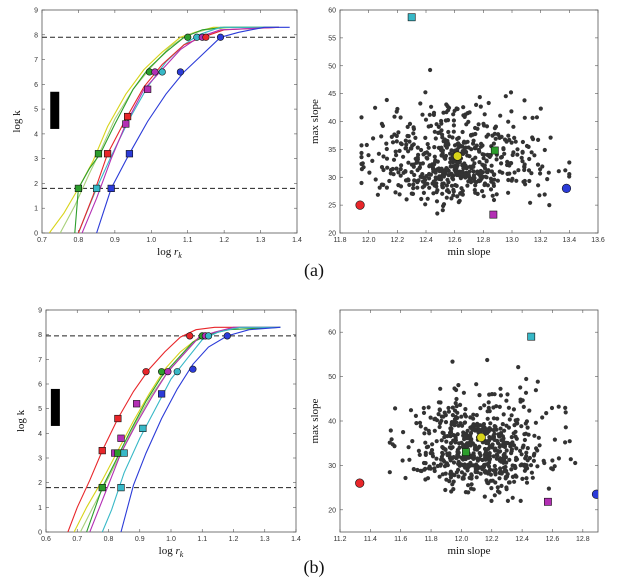  I want to click on y-tick-label: 5, so click(40, 409).